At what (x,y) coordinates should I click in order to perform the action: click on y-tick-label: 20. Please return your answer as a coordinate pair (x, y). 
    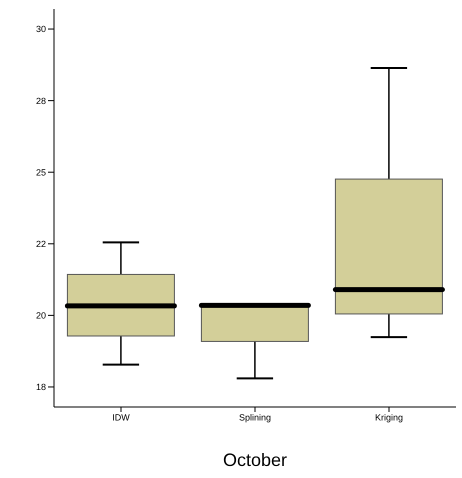
    Looking at the image, I should click on (41, 315).